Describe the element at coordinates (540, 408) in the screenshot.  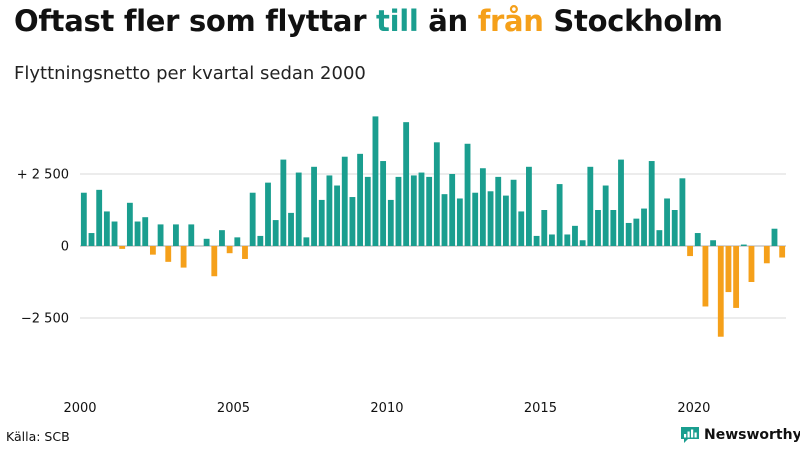
I see `x-tick-label: 2015` at that location.